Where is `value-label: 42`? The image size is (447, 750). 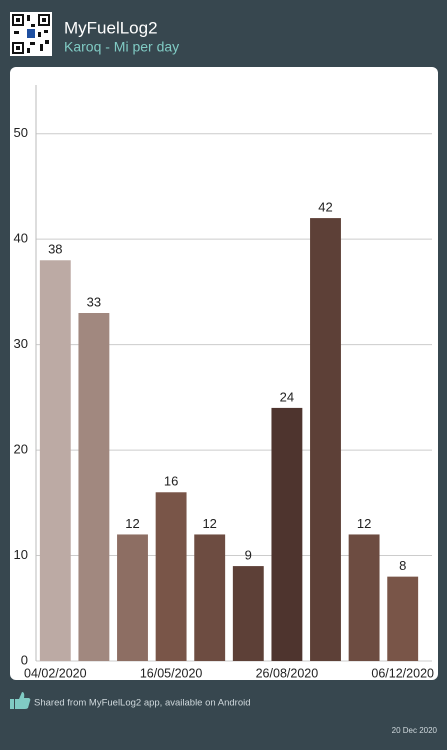
value-label: 42 is located at coordinates (325, 207).